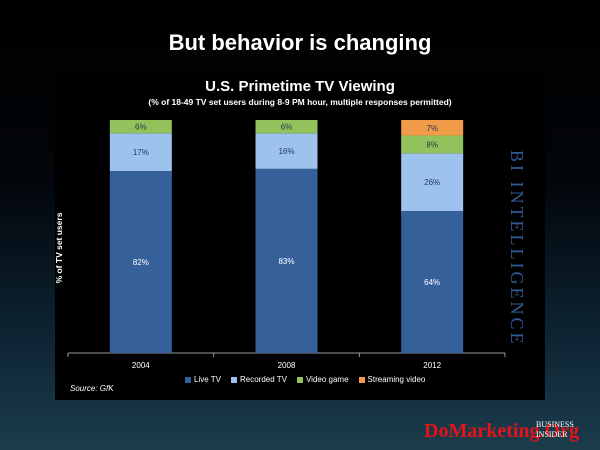 This screenshot has height=450, width=600. Describe the element at coordinates (432, 365) in the screenshot. I see `x-tick-label: 2012` at that location.